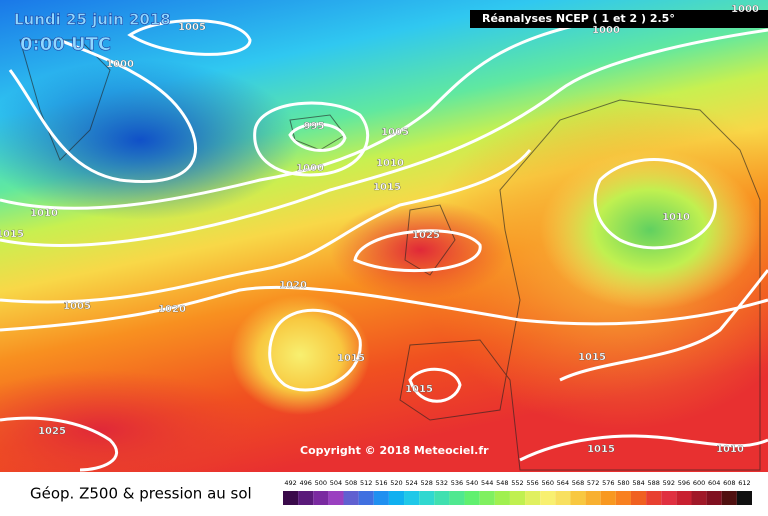  What do you see at coordinates (578, 18) in the screenshot?
I see `source-label: Réanalyses NCEP ( 1 et 2 ) 2.5°` at bounding box center [578, 18].